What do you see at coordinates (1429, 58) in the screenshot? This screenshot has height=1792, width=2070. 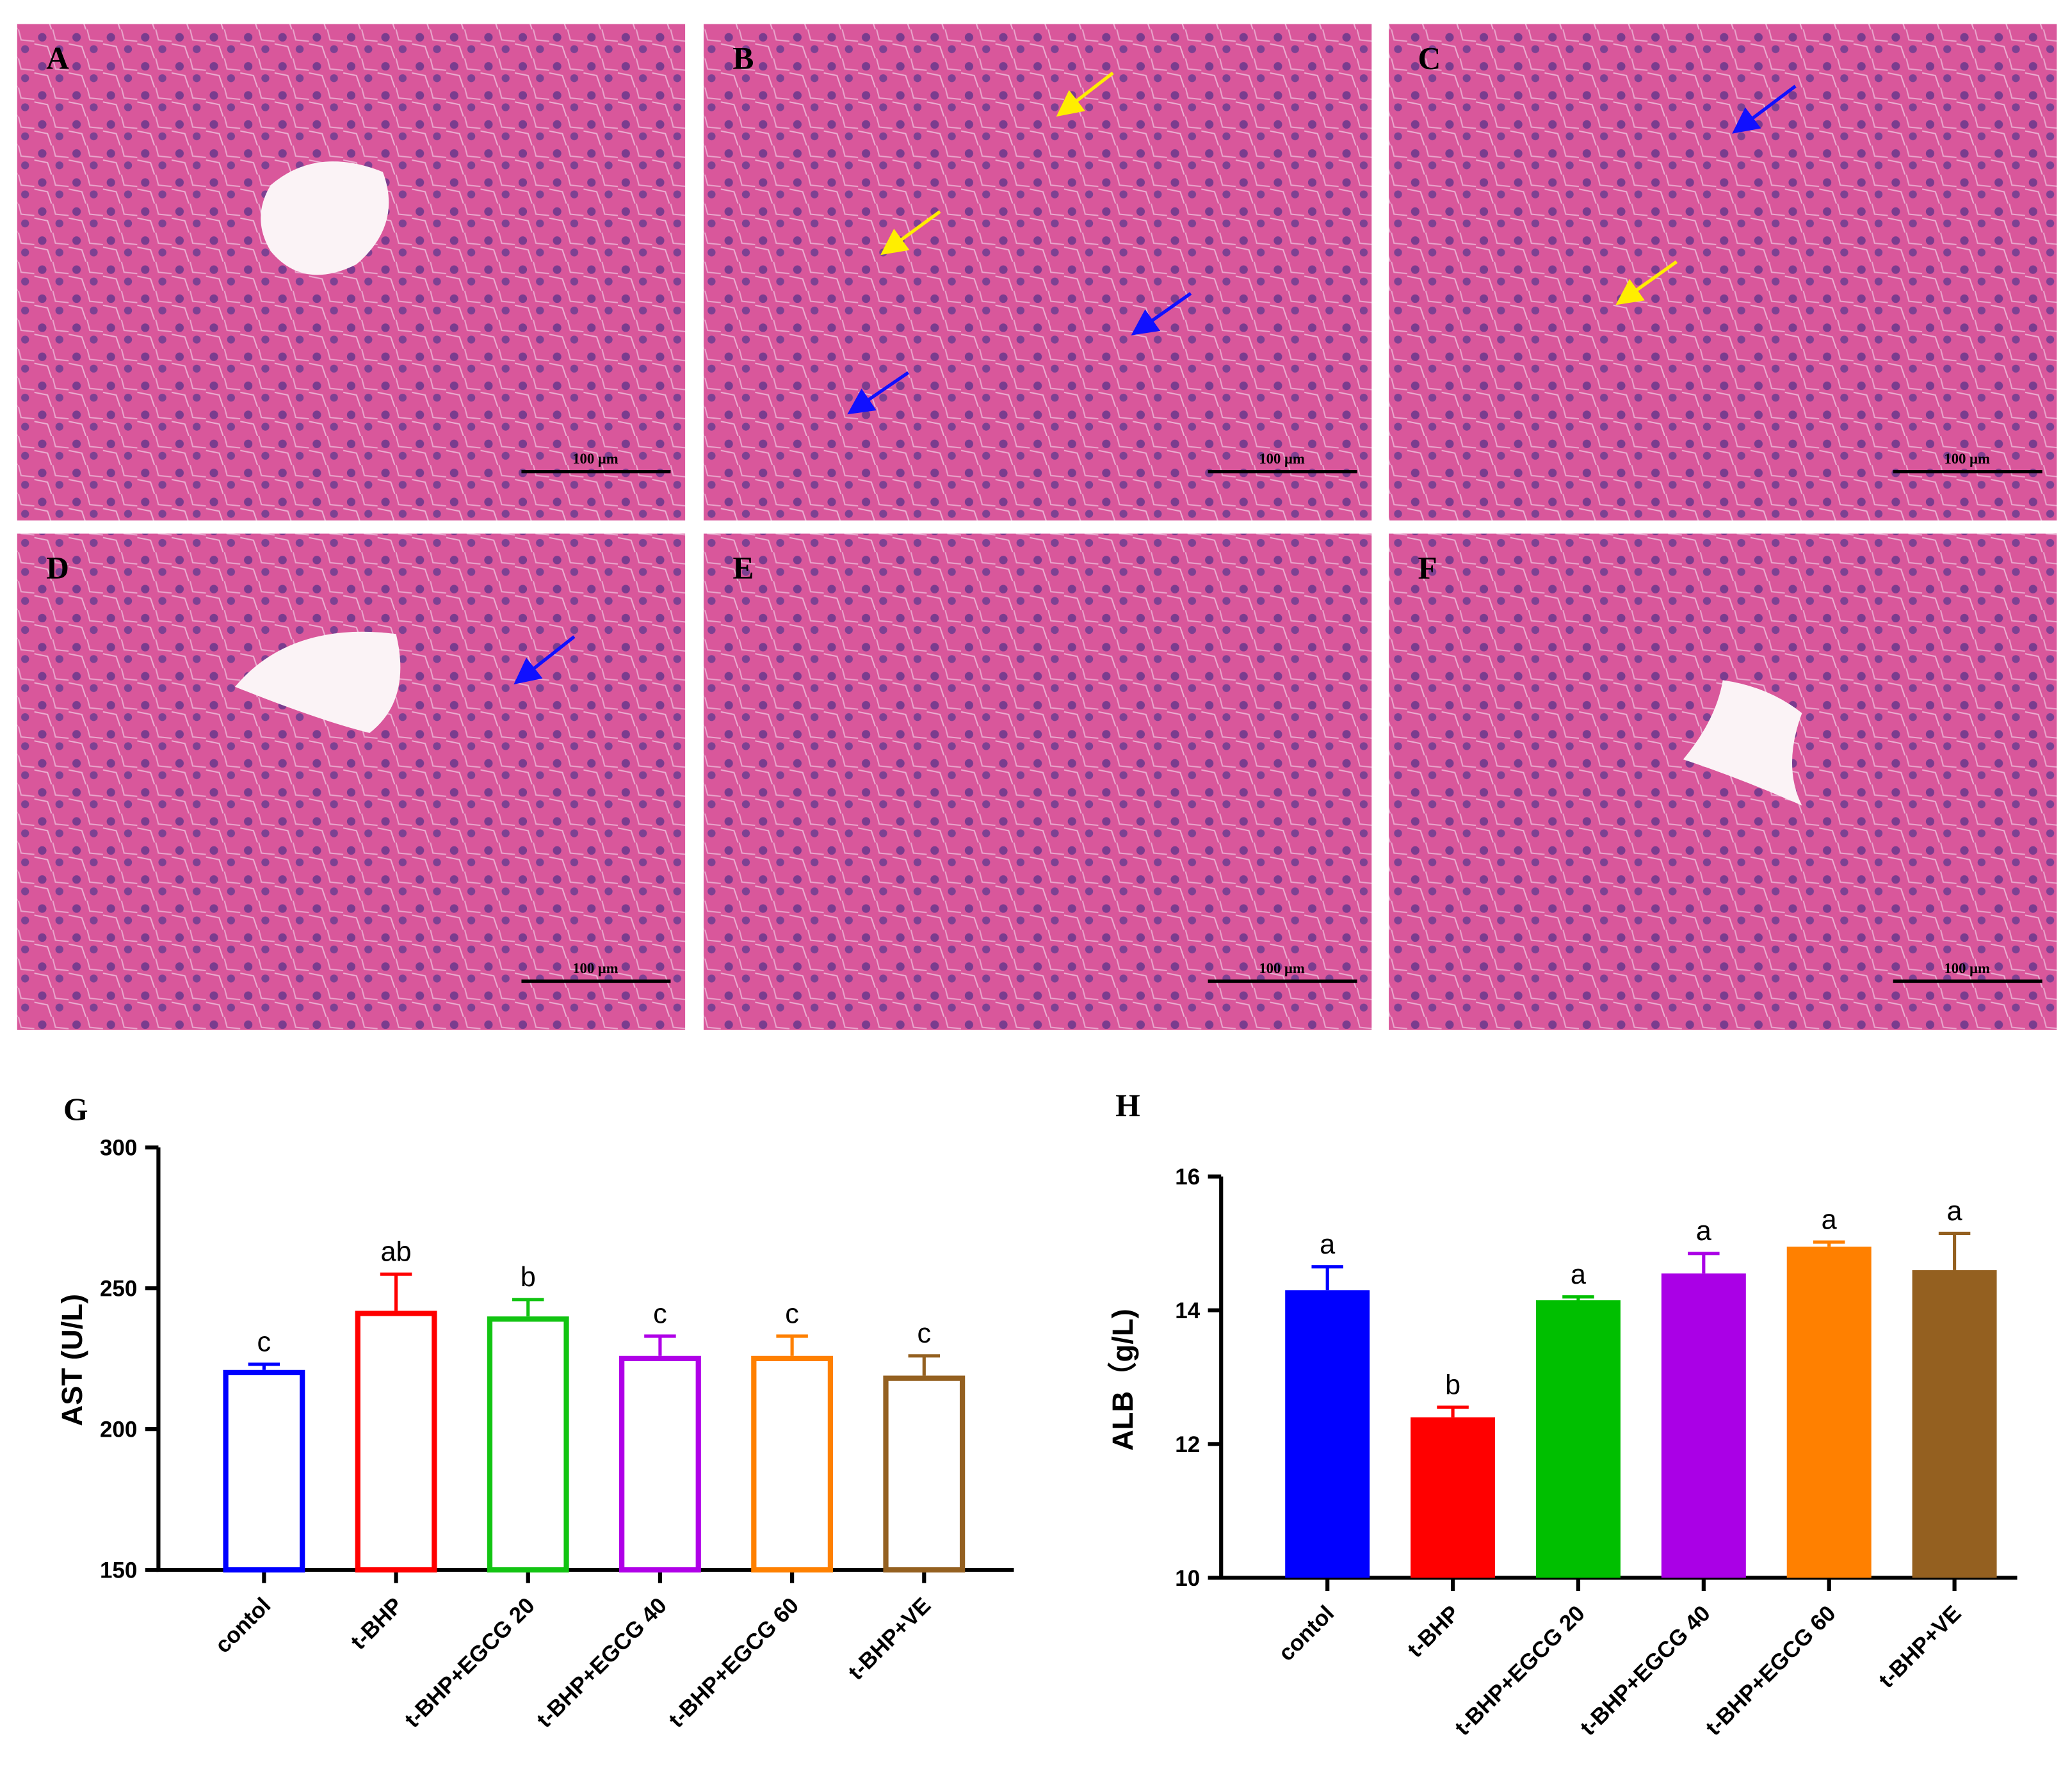 I see `panel-label: C` at bounding box center [1429, 58].